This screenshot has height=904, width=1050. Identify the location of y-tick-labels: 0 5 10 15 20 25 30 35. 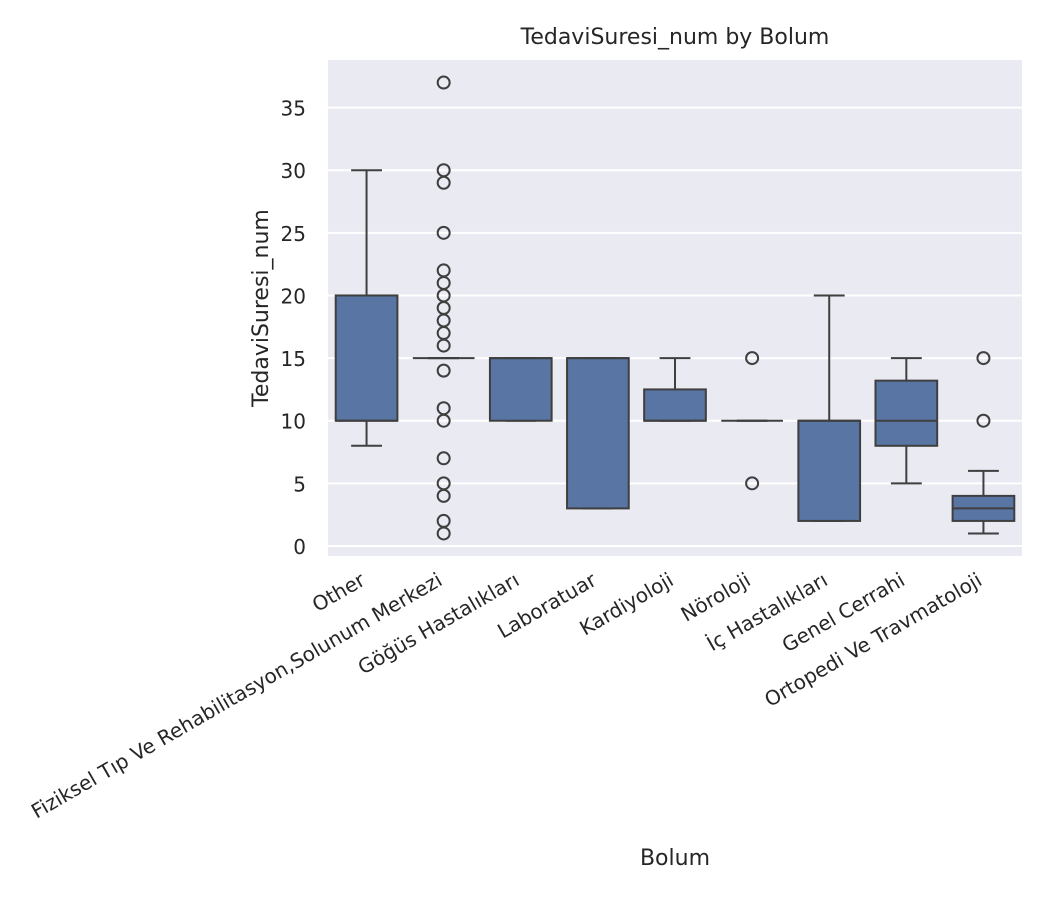
(293, 328).